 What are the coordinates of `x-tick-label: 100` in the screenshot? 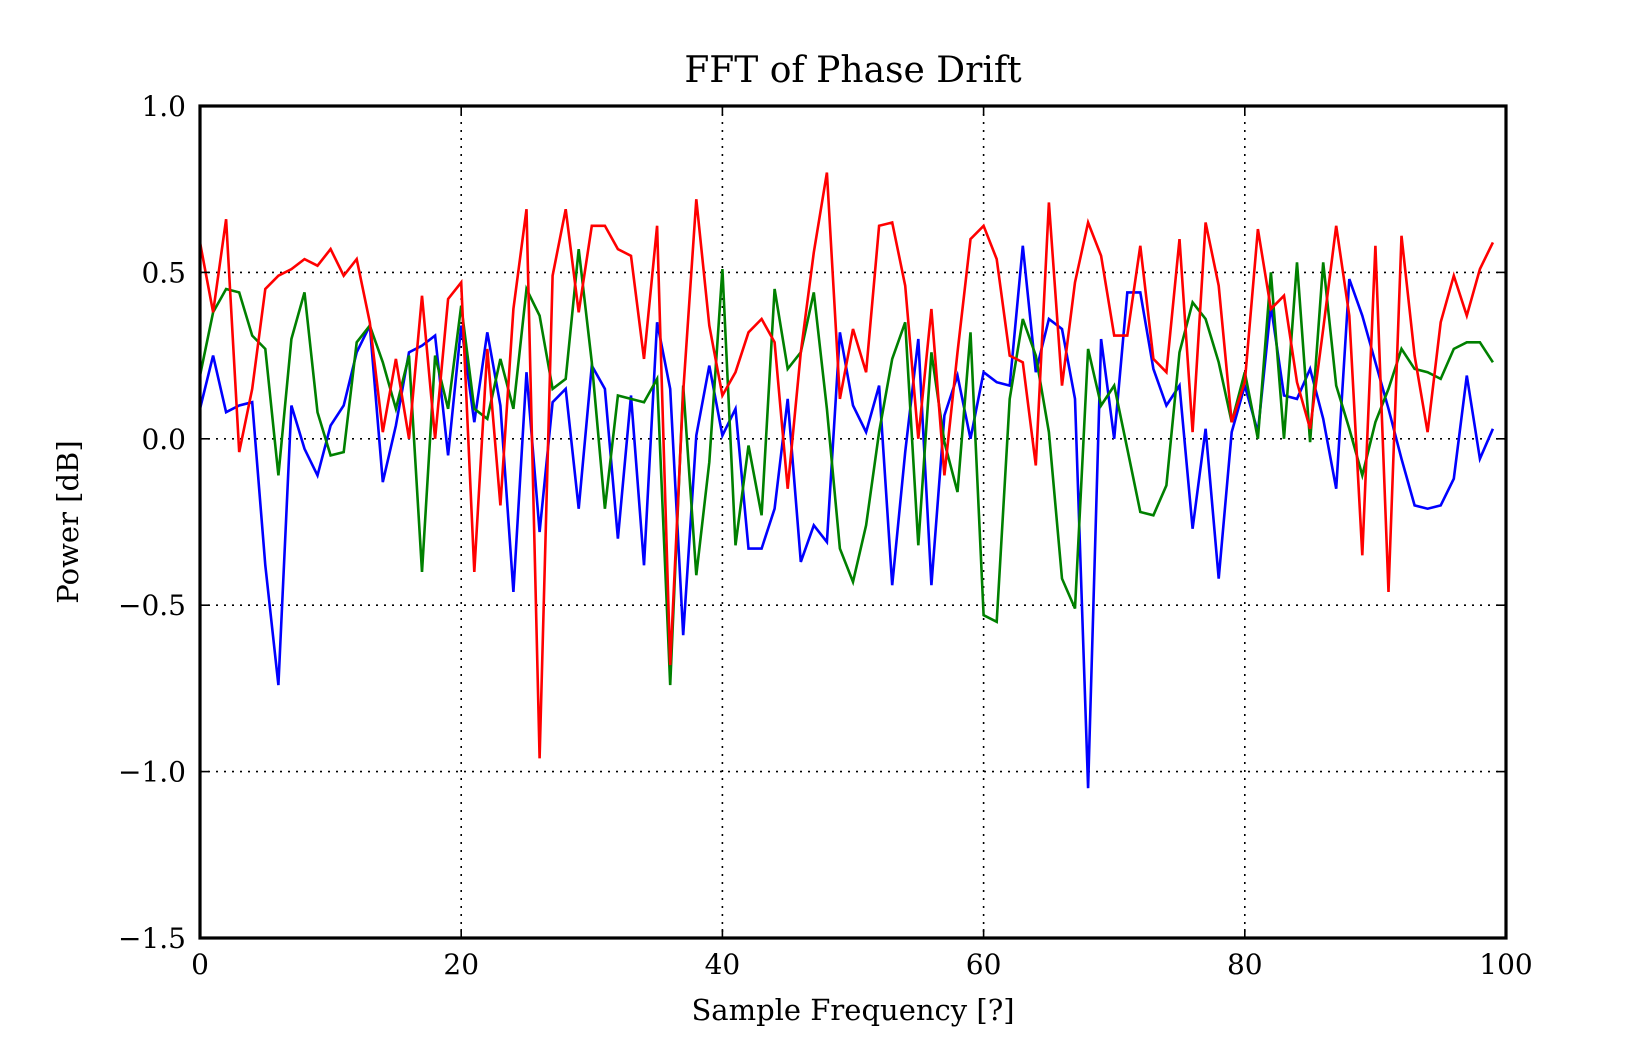 It's located at (1505, 964).